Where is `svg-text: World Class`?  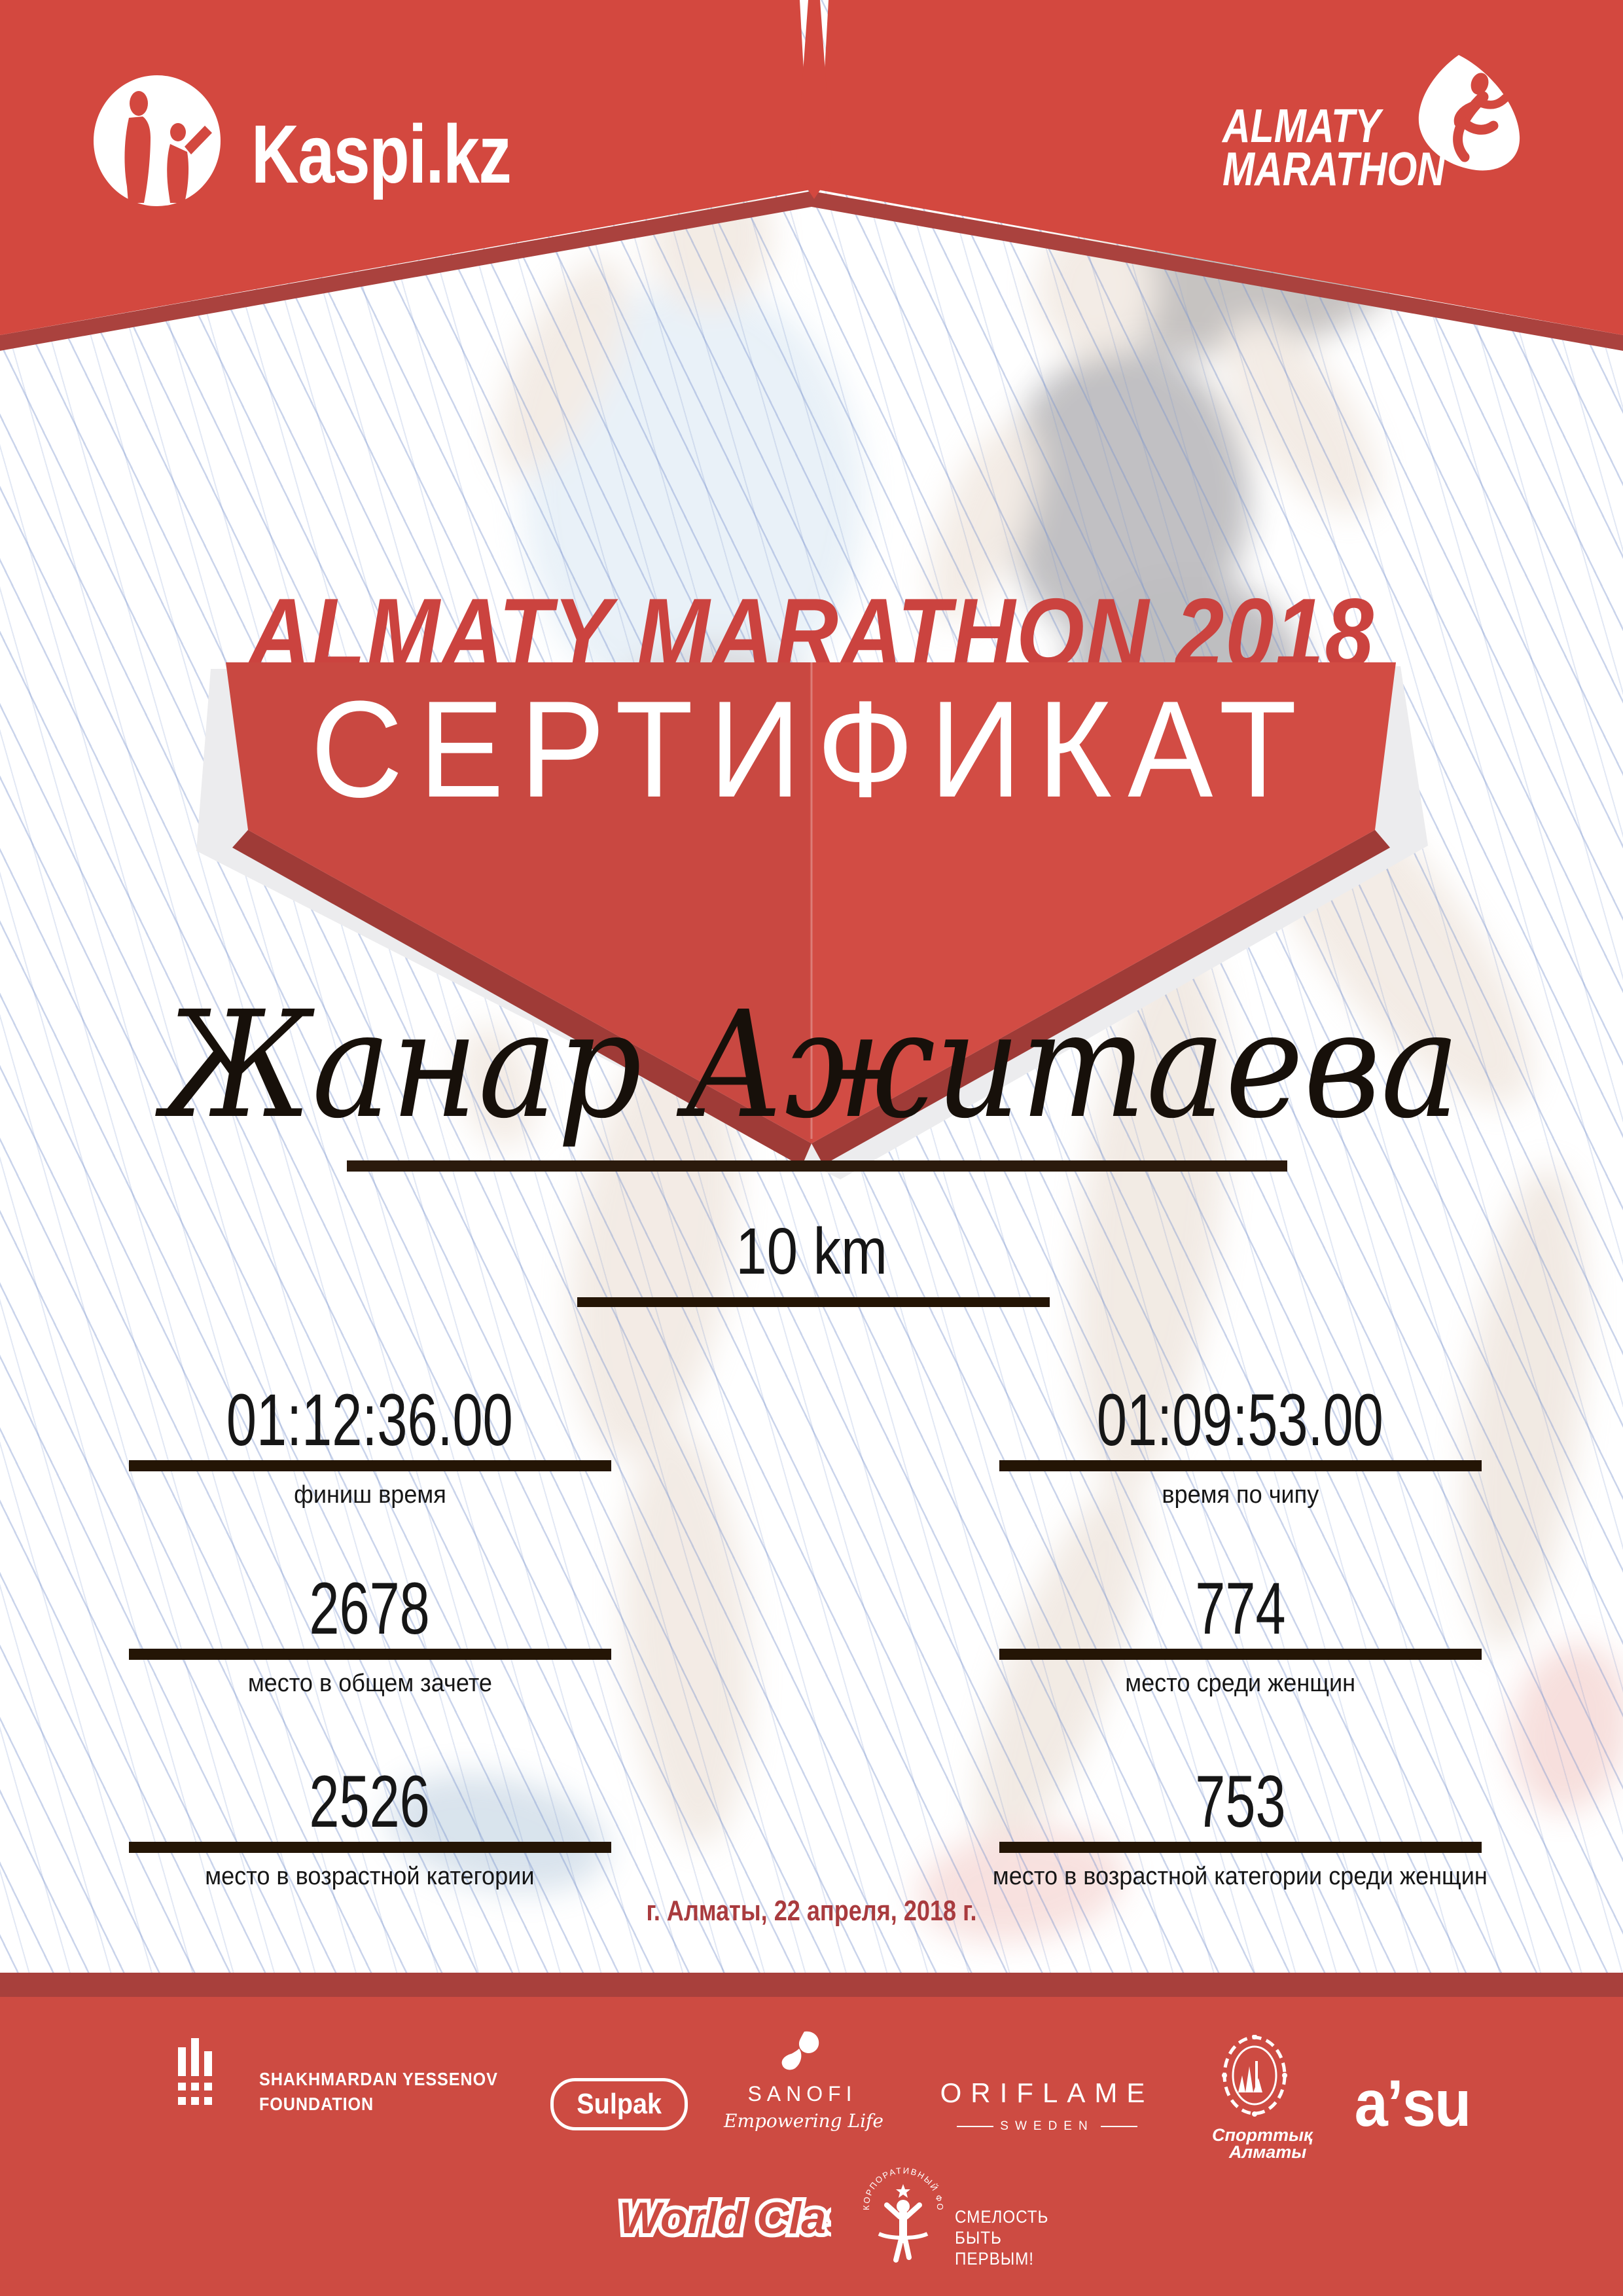 svg-text: World Class is located at coordinates (725, 2218).